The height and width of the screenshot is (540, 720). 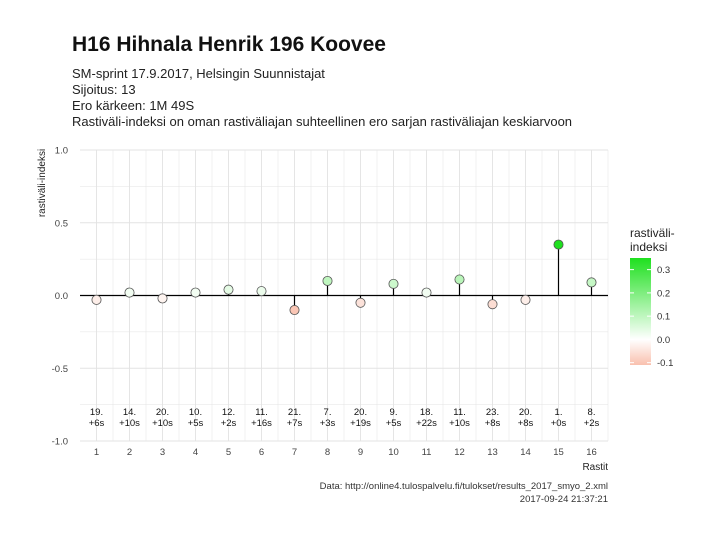 I want to click on legend-tick-label: 0.0, so click(x=663, y=340).